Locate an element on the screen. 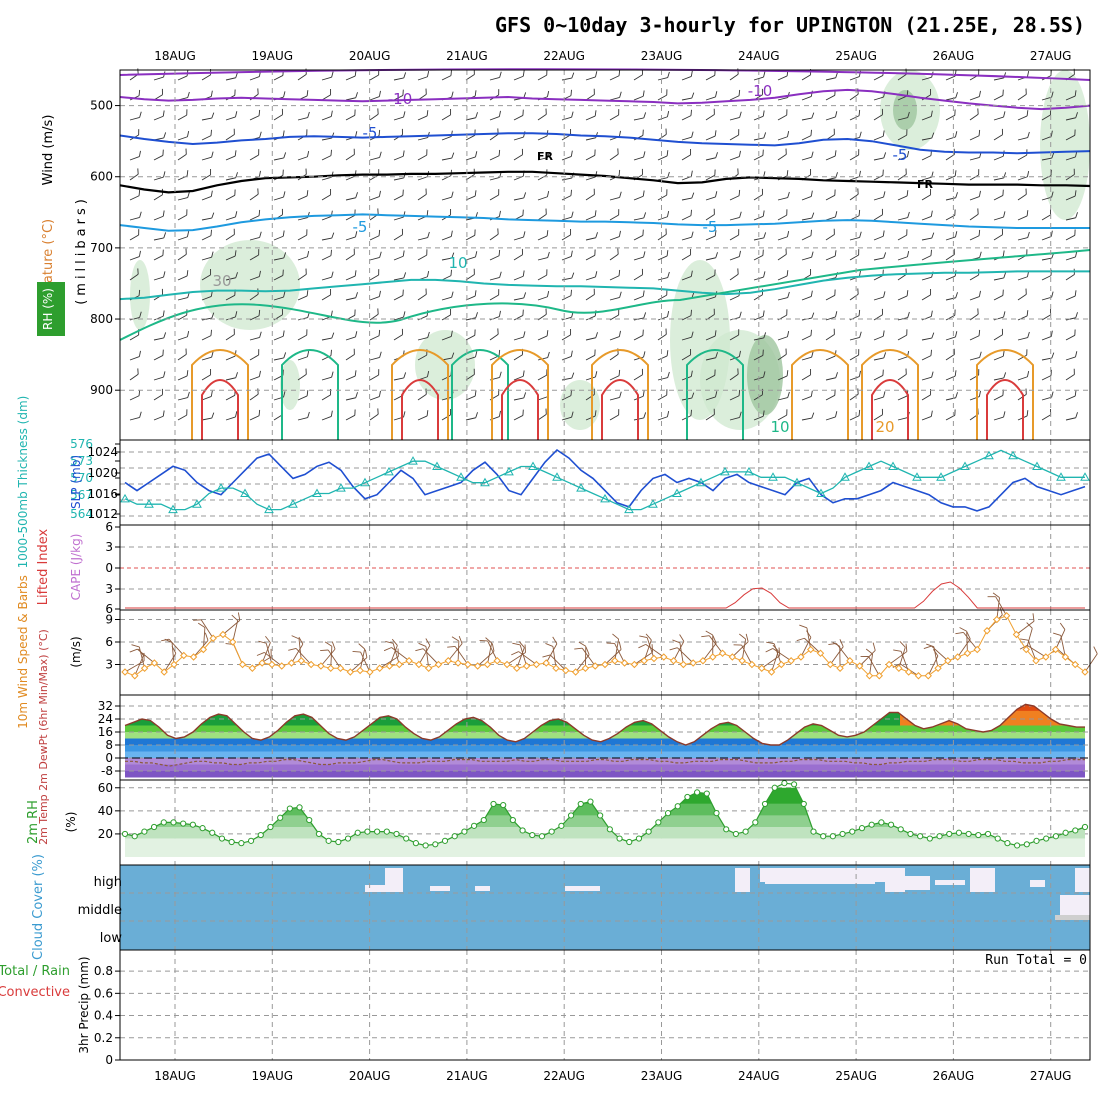 Image resolution: width=1100 pixels, height=1100 pixels. temp-band is located at coordinates (605, 741).